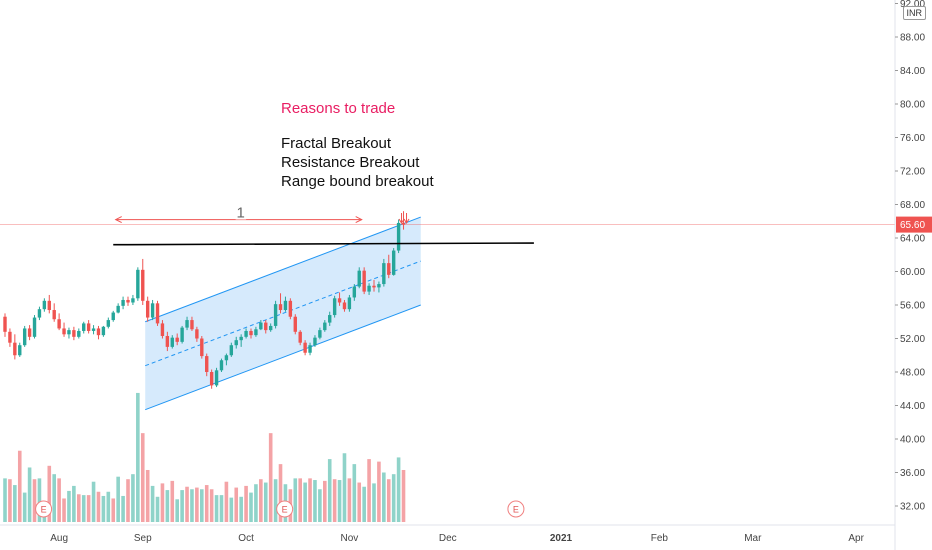 The height and width of the screenshot is (550, 932). What do you see at coordinates (283, 313) in the screenshot?
I see `channel-midline` at bounding box center [283, 313].